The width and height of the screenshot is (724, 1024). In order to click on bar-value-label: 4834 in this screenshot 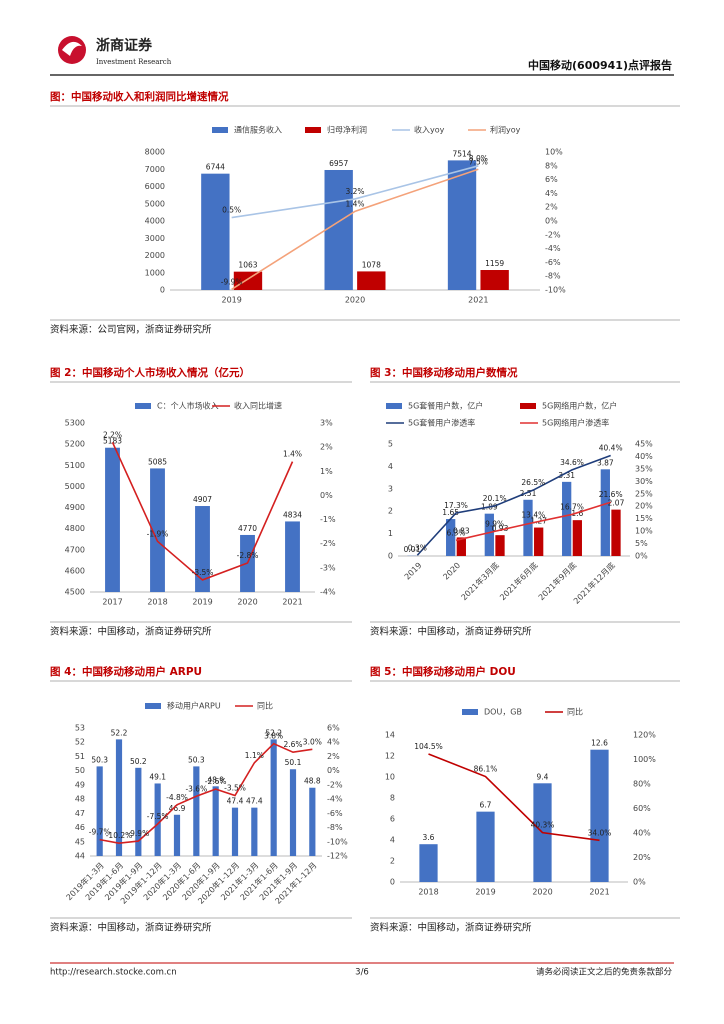, I will do `click(292, 514)`.